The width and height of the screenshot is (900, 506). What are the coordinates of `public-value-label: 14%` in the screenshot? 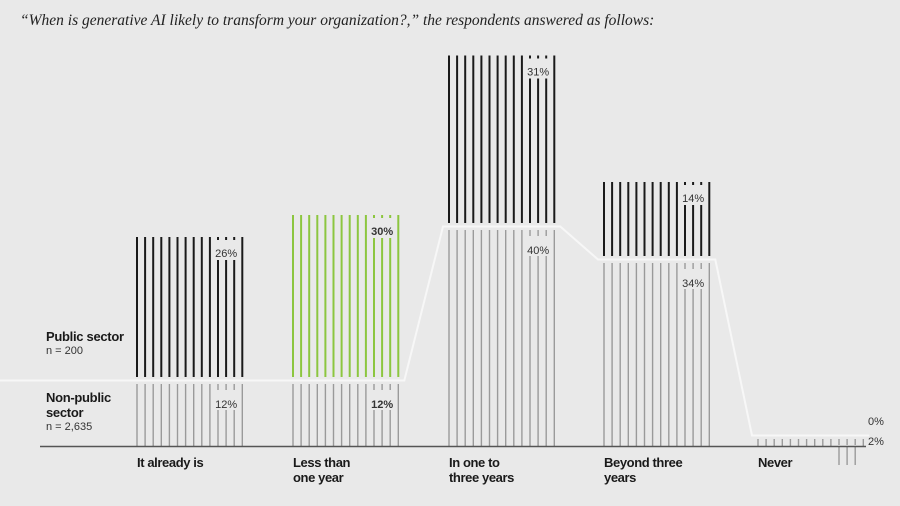 It's located at (693, 199).